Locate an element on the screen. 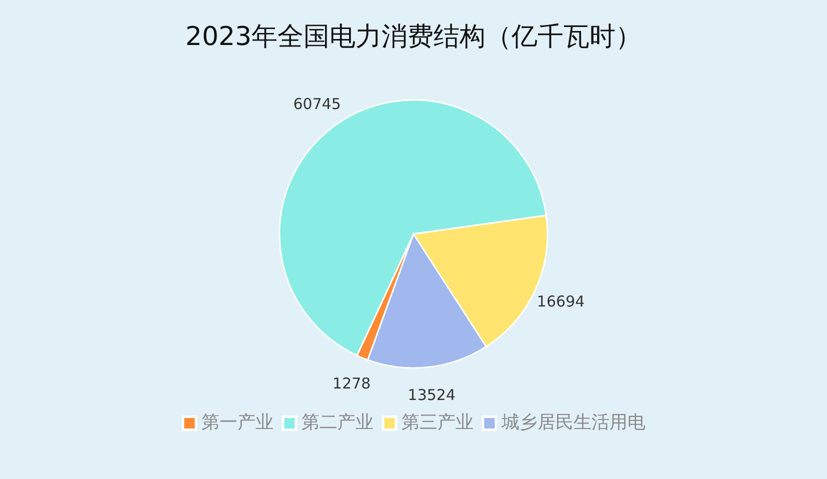 The image size is (827, 479). data-label: 60745 is located at coordinates (317, 103).